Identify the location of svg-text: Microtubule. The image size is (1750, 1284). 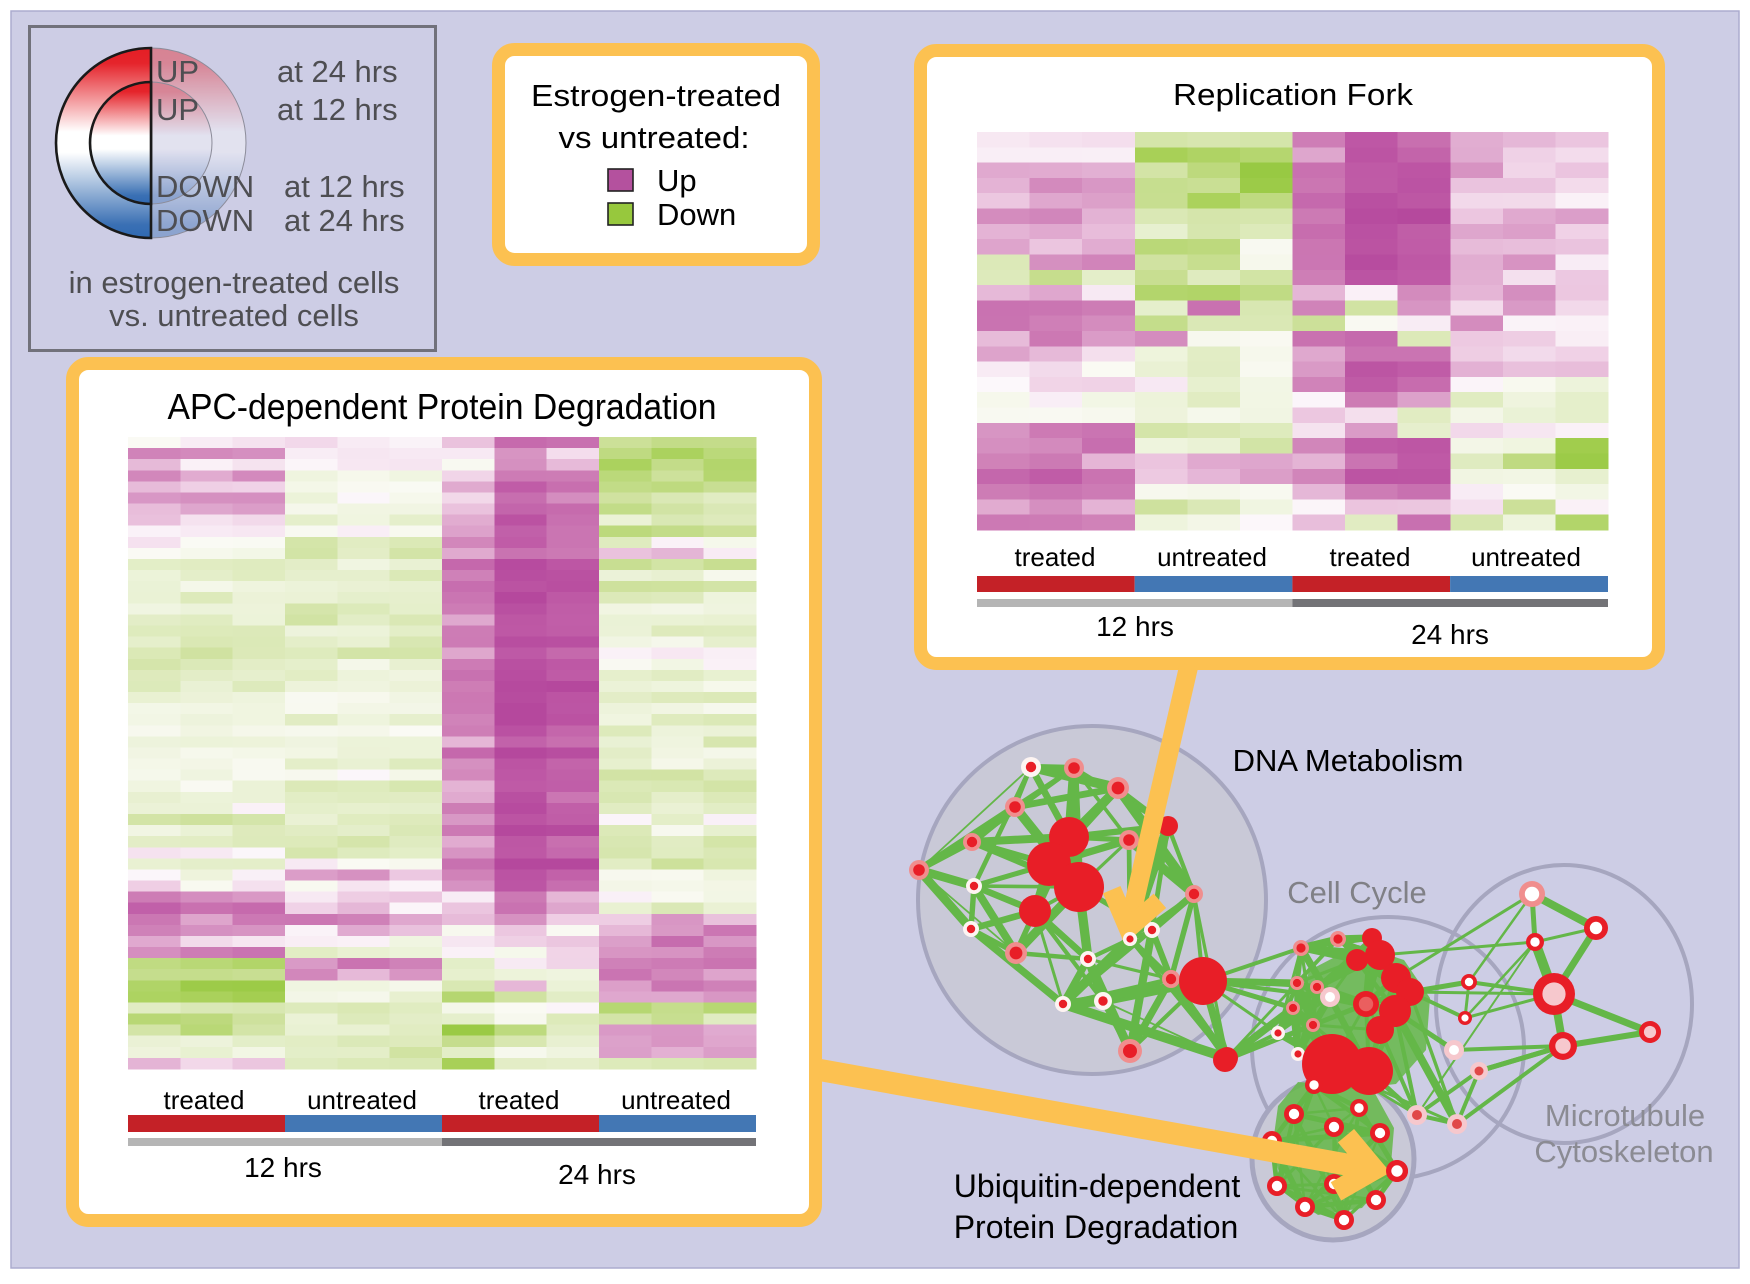
(1625, 1115).